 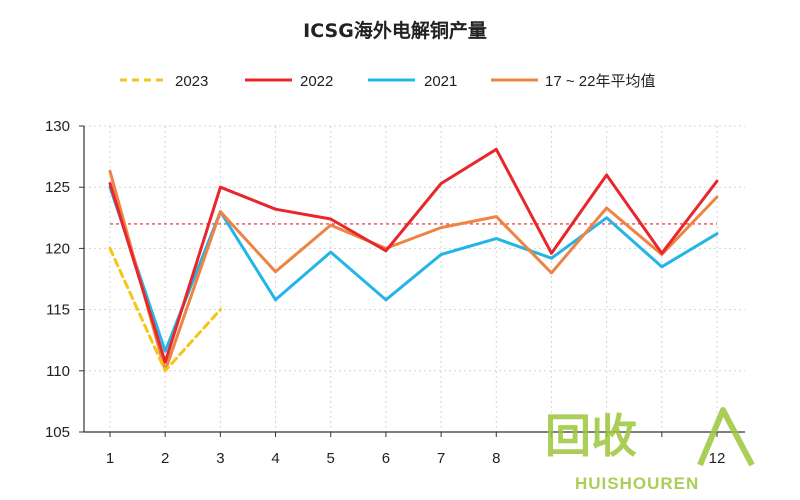 What do you see at coordinates (57, 248) in the screenshot?
I see `y-tick-label: 120` at bounding box center [57, 248].